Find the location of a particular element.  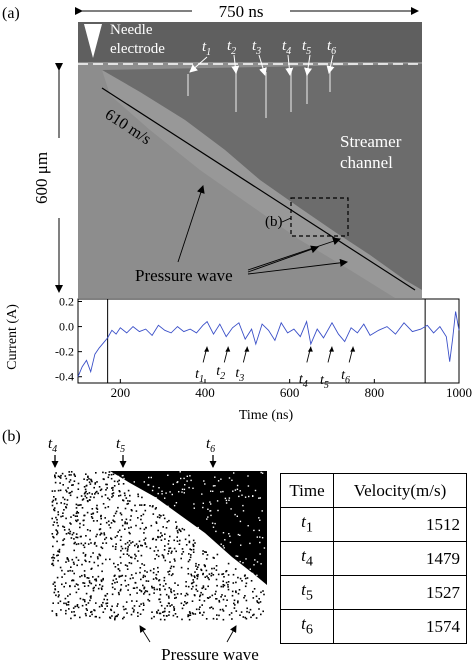

top-band is located at coordinates (250, 42).